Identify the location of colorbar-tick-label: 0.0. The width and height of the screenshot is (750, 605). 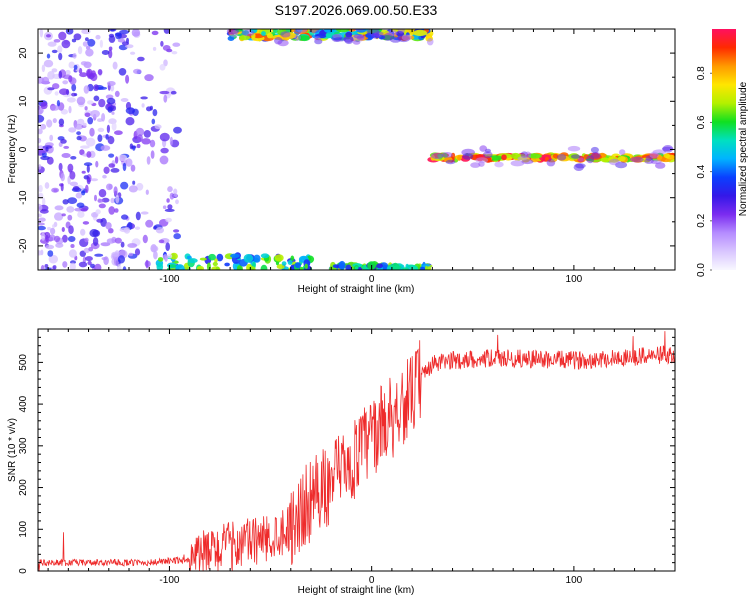
(701, 270).